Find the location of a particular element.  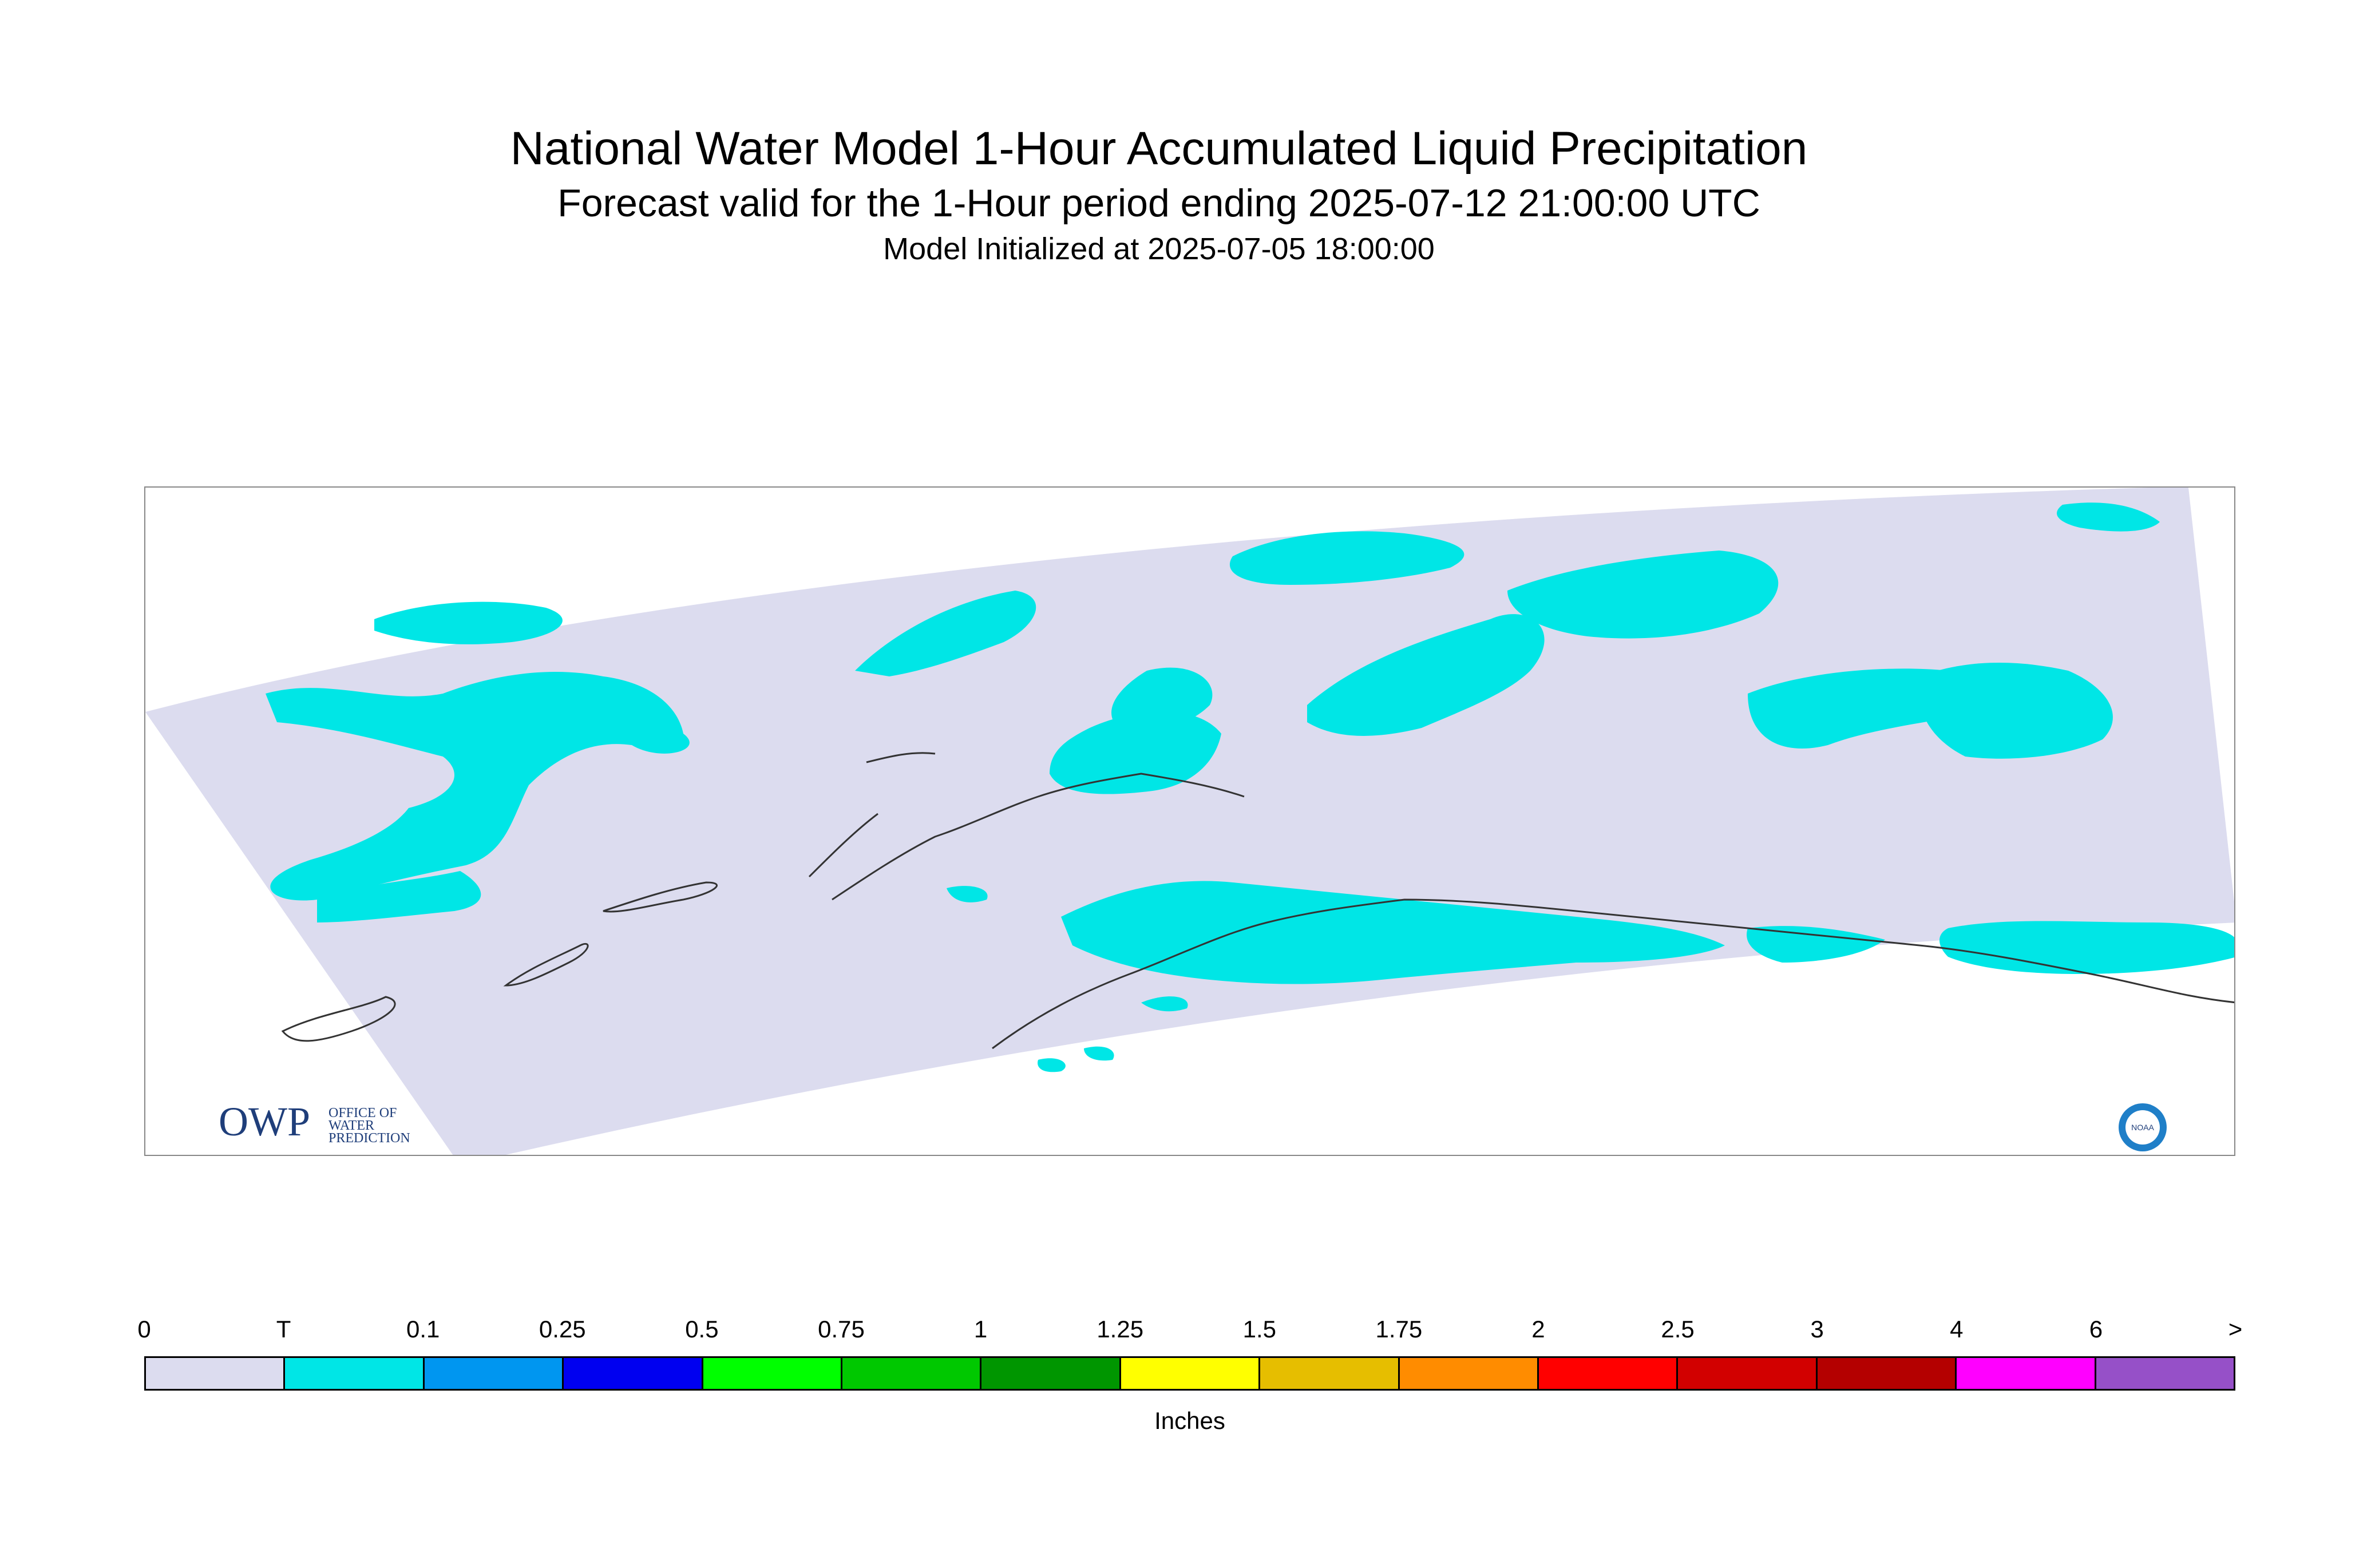

noaa-logo-text: NOAA is located at coordinates (2142, 1127).